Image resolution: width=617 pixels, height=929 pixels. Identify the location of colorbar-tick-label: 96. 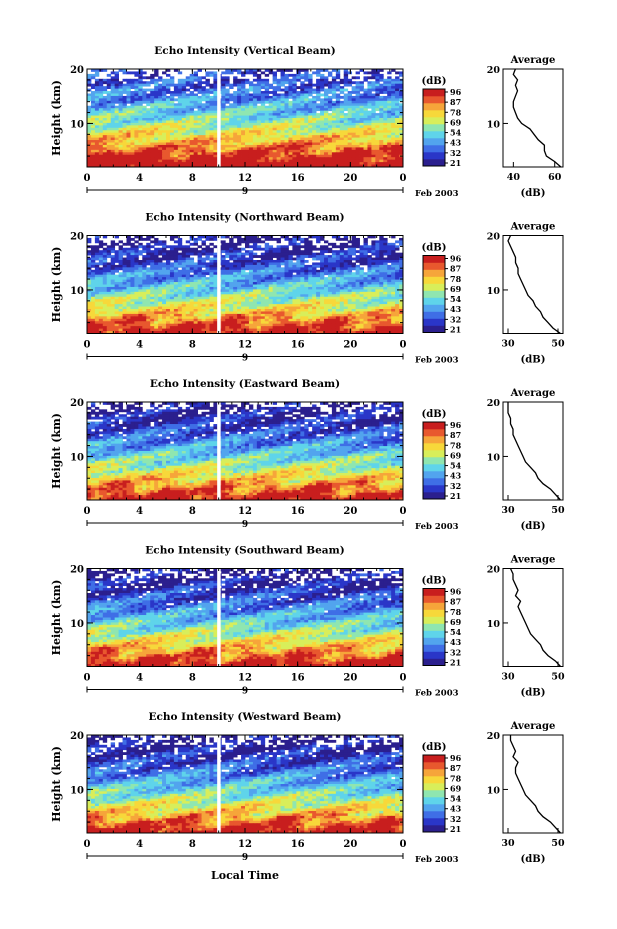
(456, 425).